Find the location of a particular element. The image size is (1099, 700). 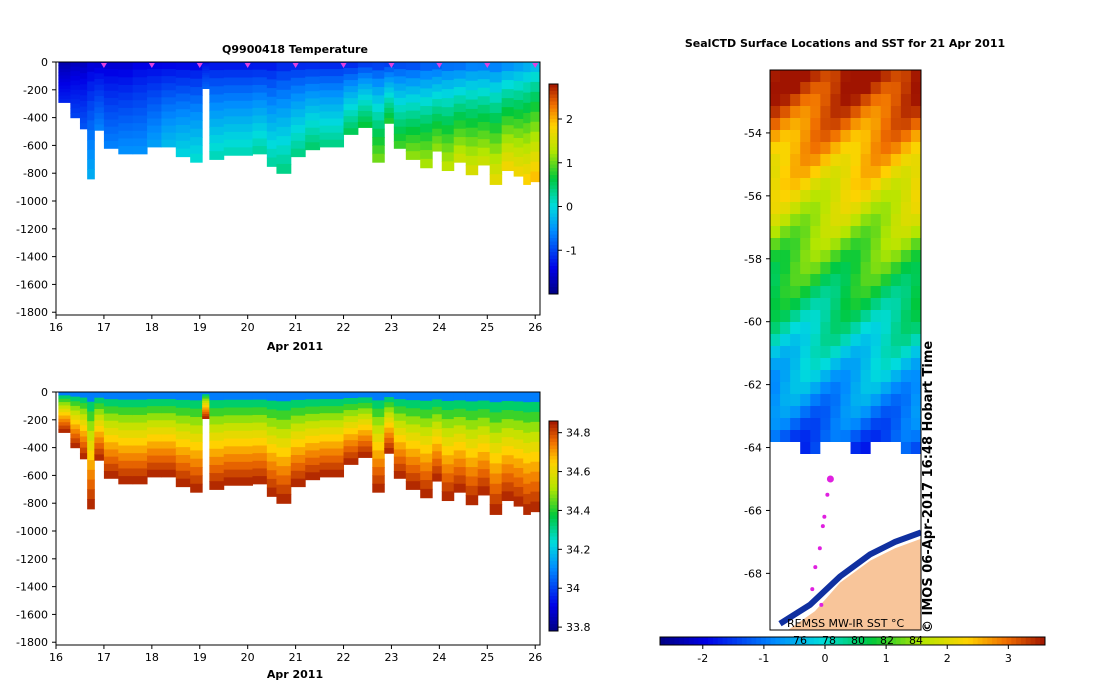

longitude-label: 76 is located at coordinates (800, 640).